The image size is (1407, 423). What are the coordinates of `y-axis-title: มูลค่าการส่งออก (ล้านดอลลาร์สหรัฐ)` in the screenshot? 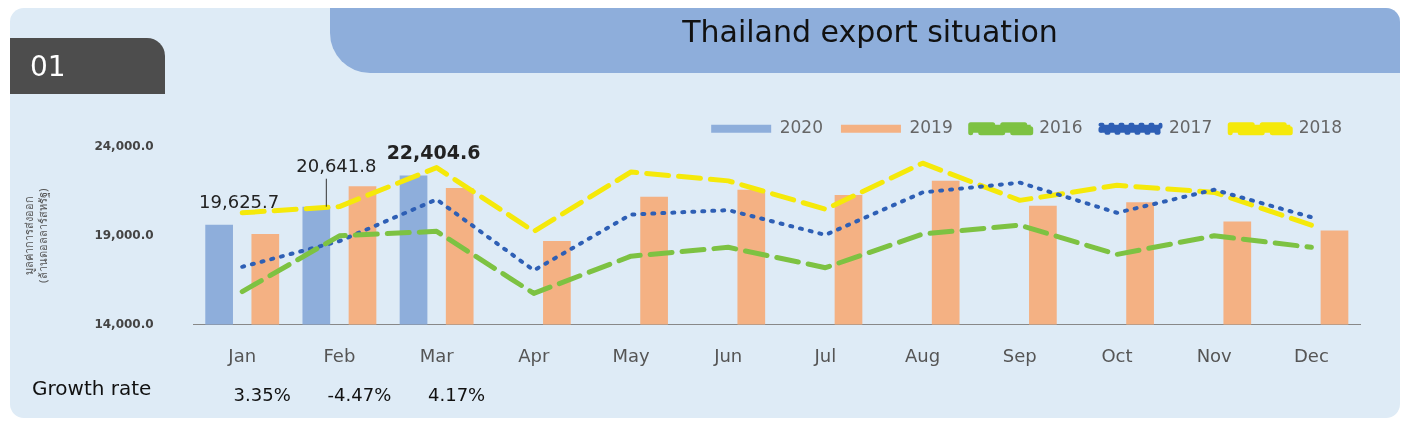 It's located at (36, 236).